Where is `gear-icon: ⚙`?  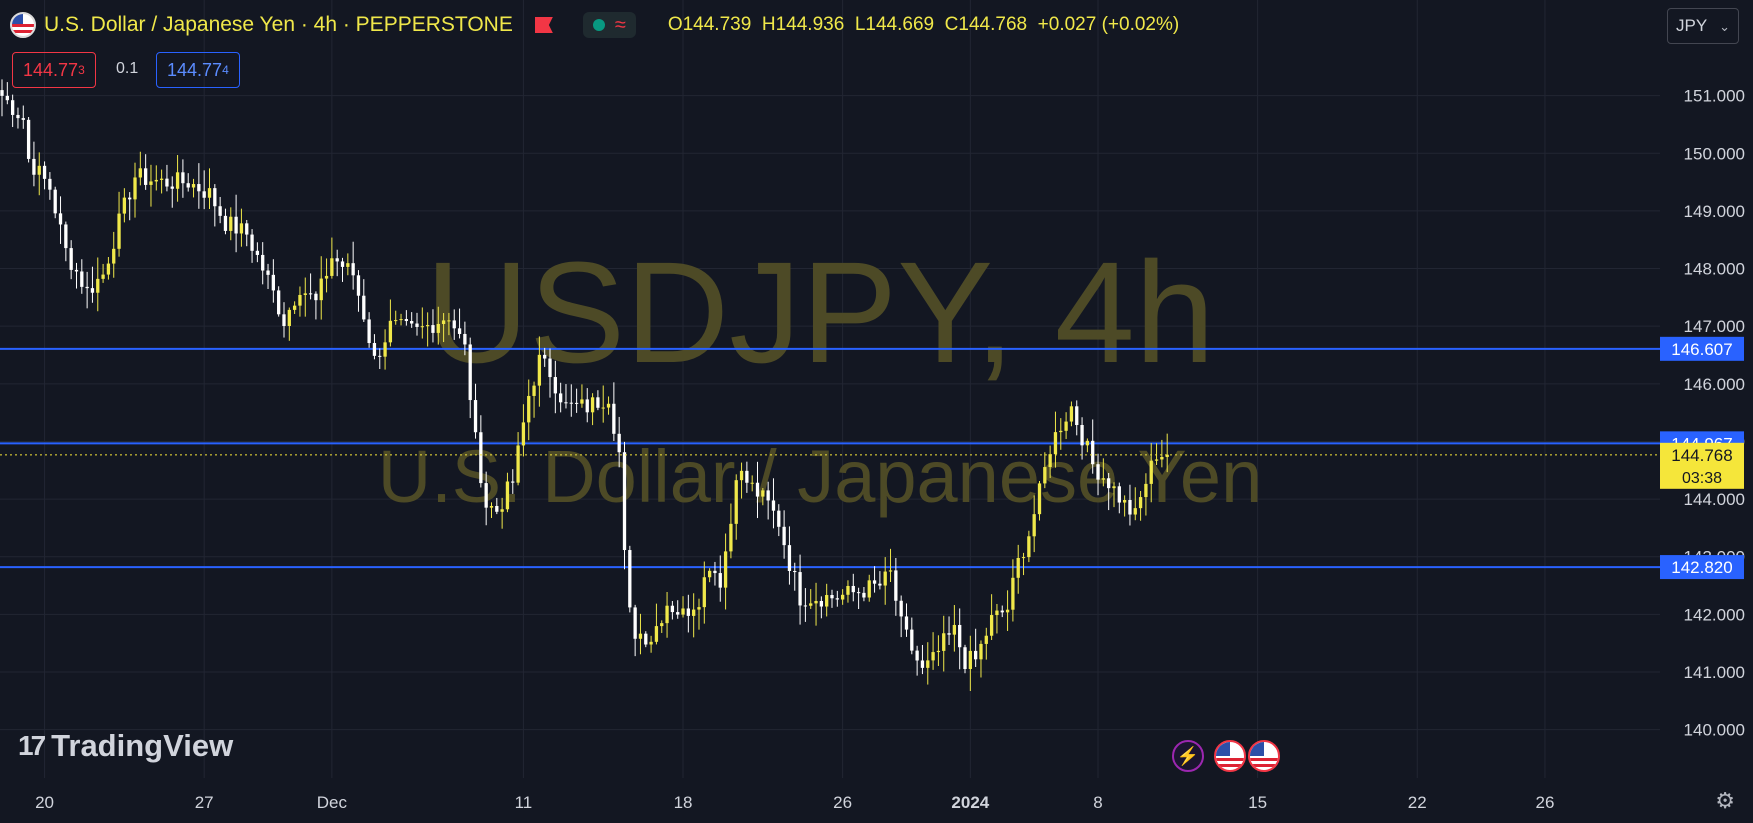
gear-icon: ⚙ is located at coordinates (1725, 800).